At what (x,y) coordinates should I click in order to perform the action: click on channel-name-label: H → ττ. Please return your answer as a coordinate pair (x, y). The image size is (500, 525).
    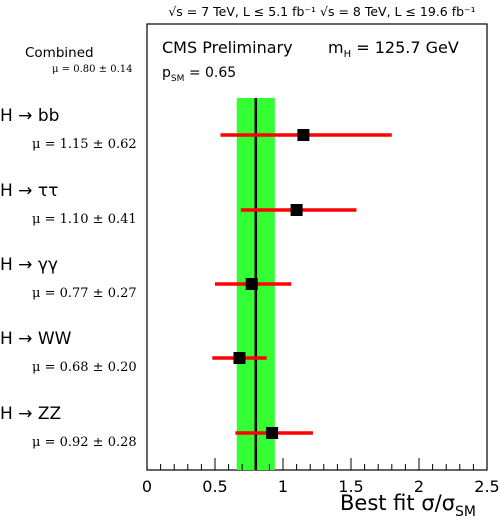
    Looking at the image, I should click on (29, 191).